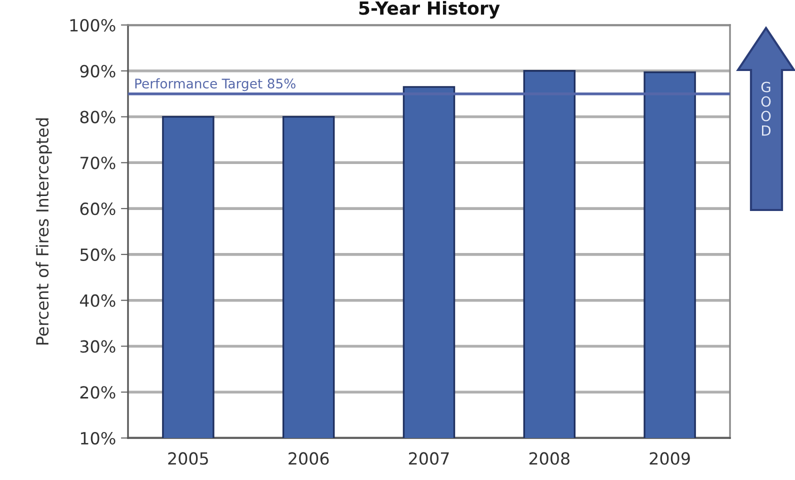 This screenshot has width=795, height=480. What do you see at coordinates (93, 25) in the screenshot?
I see `y-tick-label: 100%` at bounding box center [93, 25].